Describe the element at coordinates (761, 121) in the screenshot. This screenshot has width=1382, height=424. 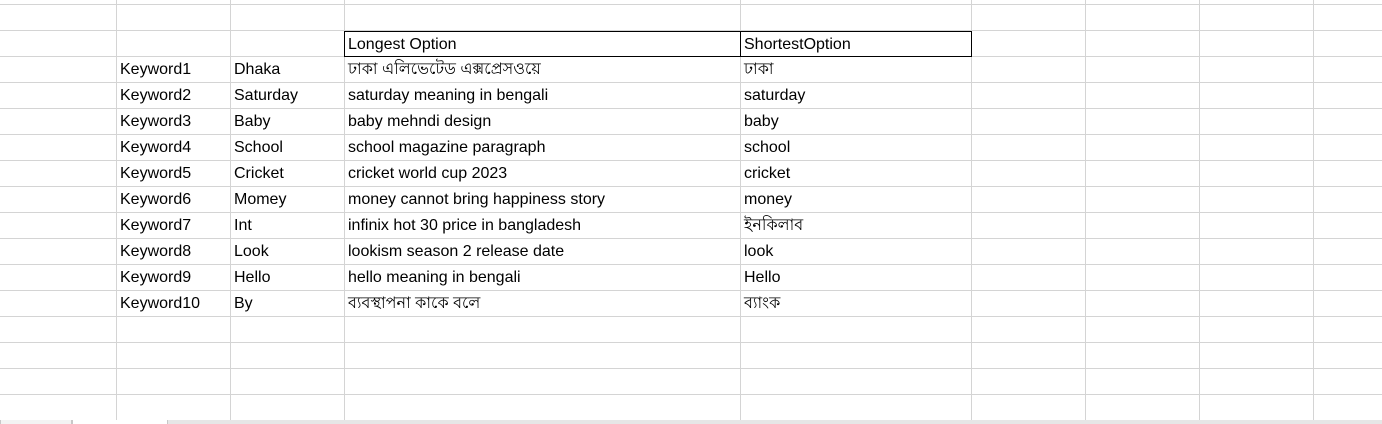
I see `shortest-option-cell: baby` at that location.